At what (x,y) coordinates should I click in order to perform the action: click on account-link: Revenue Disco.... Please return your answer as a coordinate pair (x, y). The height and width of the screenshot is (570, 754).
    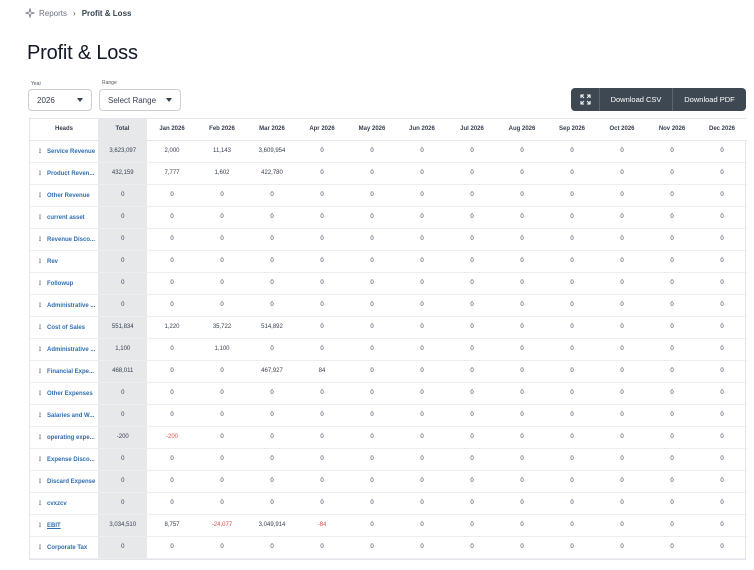
    Looking at the image, I should click on (71, 239).